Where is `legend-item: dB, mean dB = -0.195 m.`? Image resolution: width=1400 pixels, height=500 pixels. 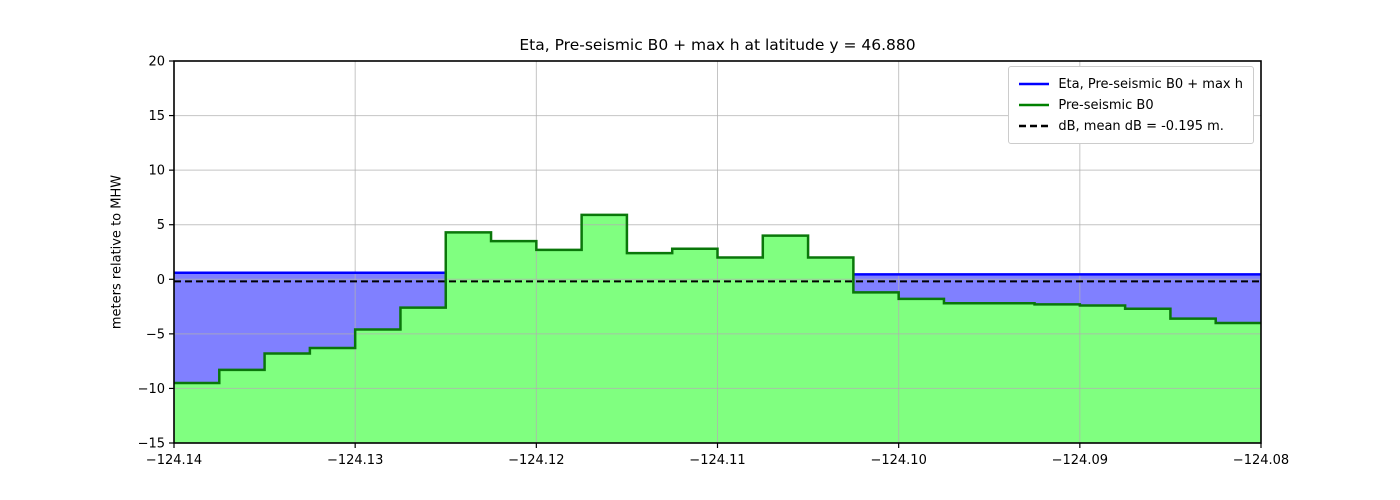
legend-item: dB, mean dB = -0.195 m. is located at coordinates (1131, 126).